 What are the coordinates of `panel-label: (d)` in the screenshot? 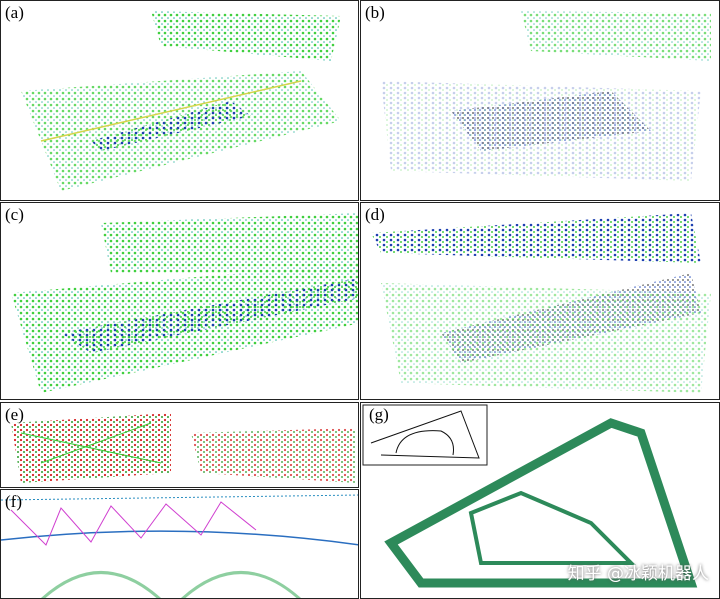 It's located at (375, 214).